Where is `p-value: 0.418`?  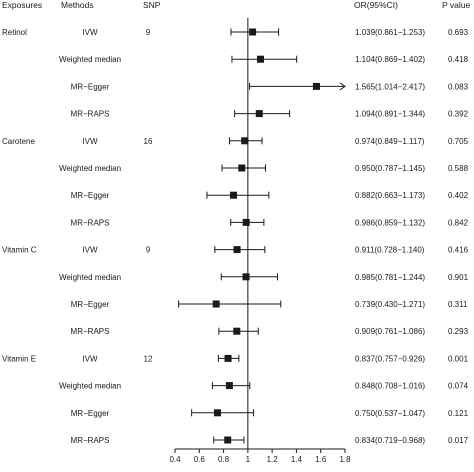 p-value: 0.418 is located at coordinates (458, 59).